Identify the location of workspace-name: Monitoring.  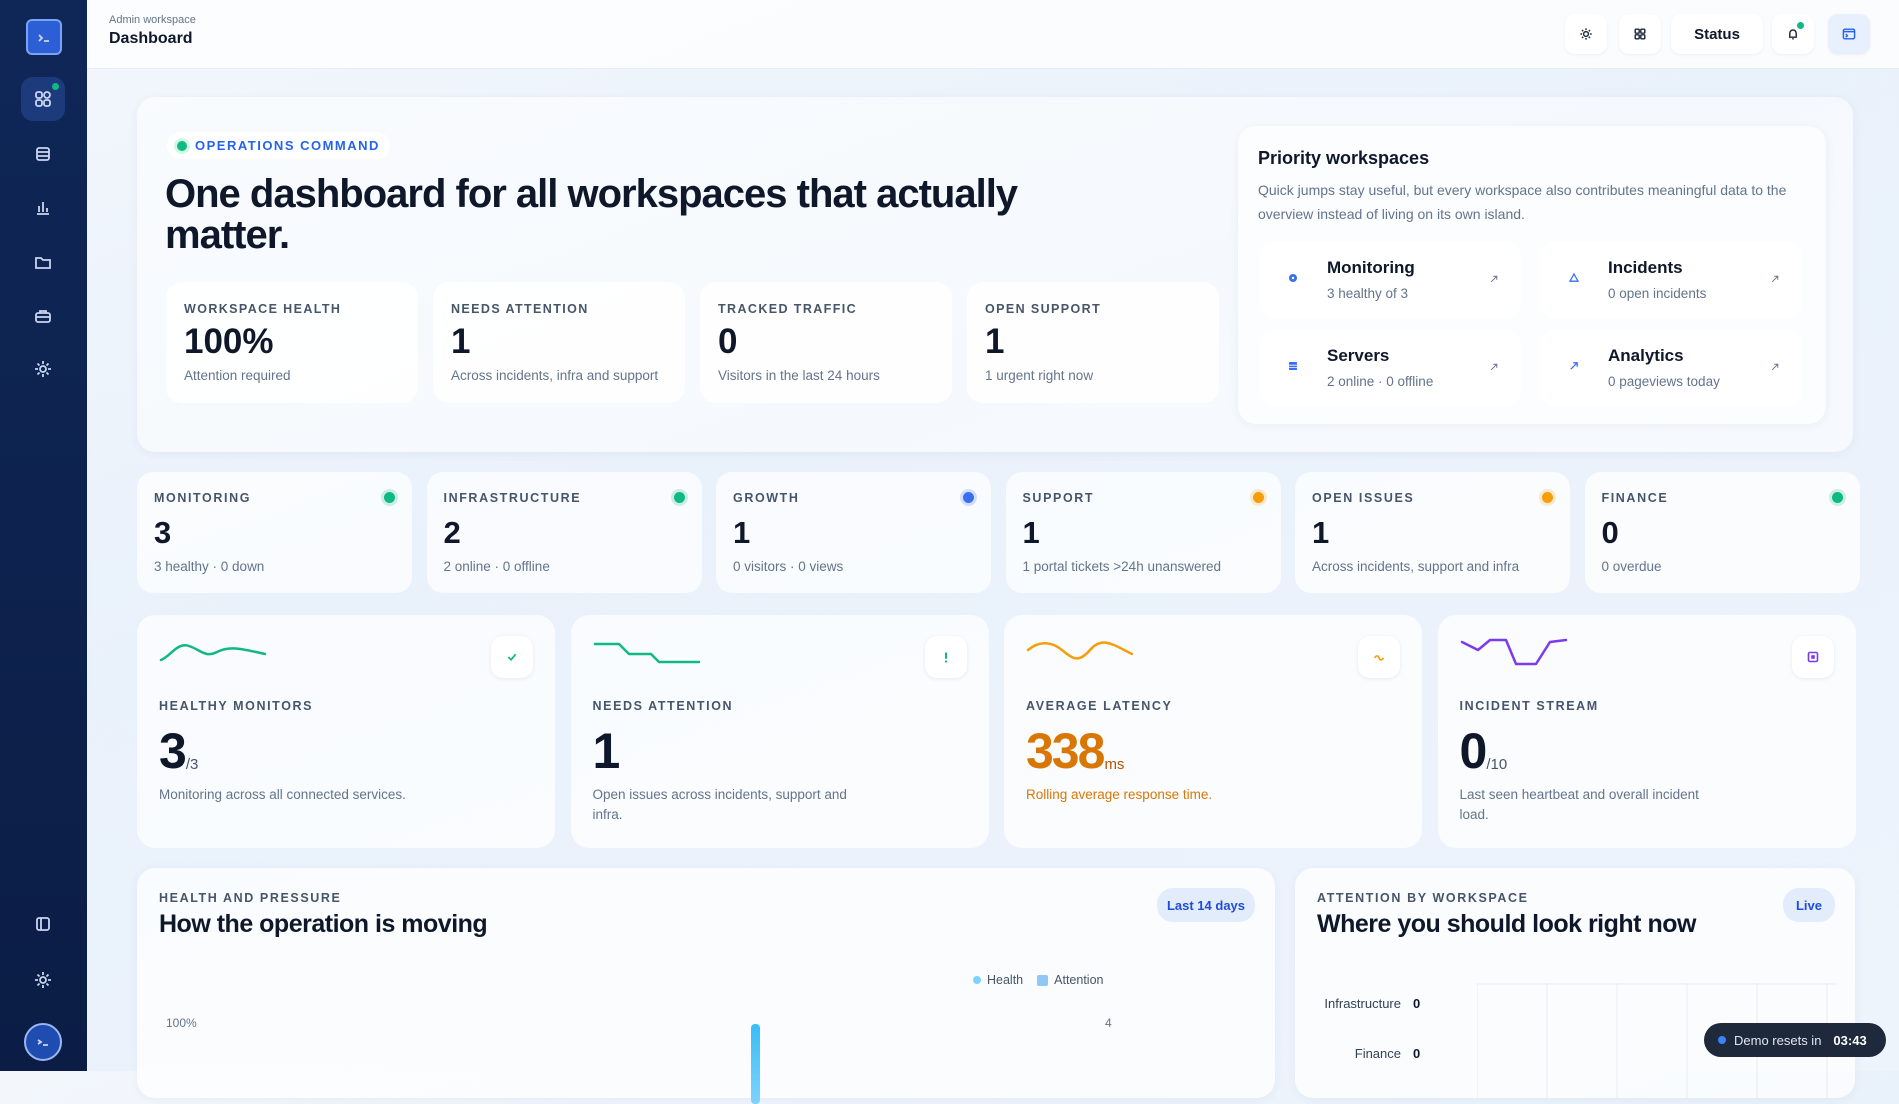
(1371, 267).